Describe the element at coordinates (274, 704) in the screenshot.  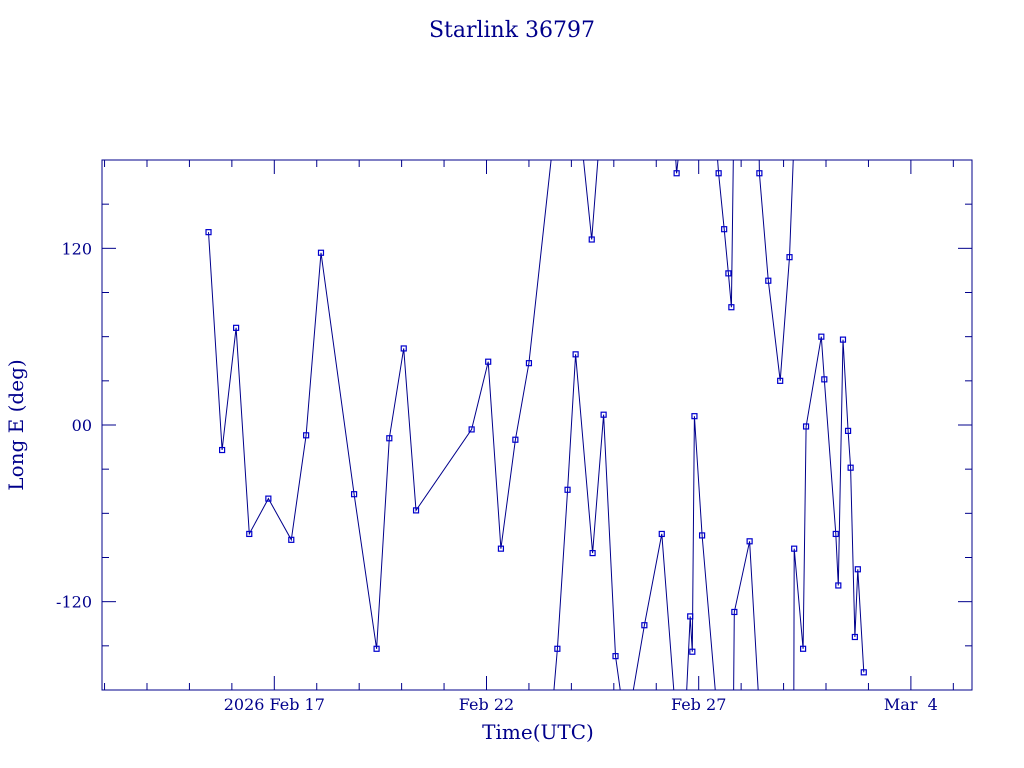
I see `x-tick-label: 2026 Feb 17` at that location.